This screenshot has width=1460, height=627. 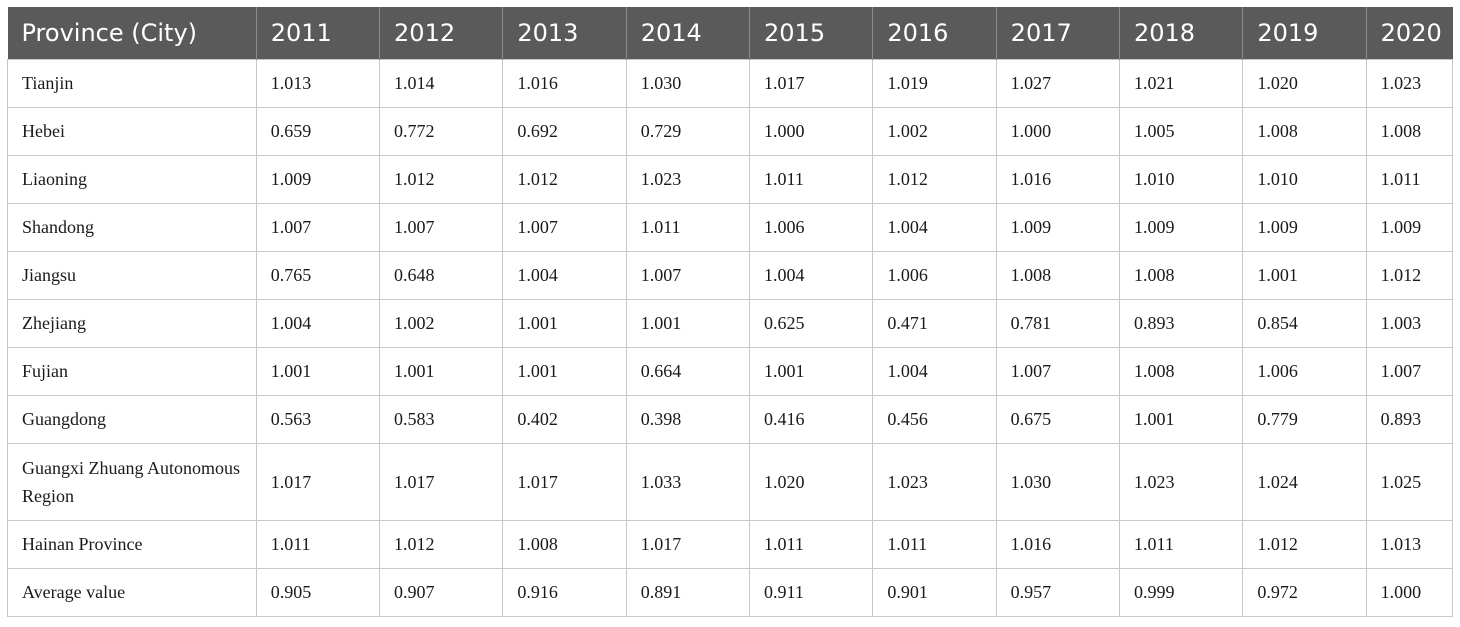 I want to click on value-cell: 0.675, so click(x=1058, y=419).